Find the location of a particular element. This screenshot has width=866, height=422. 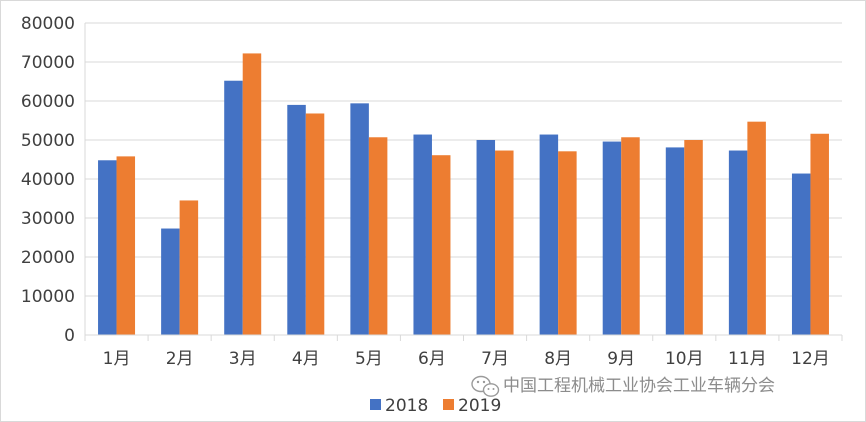

legend: 2018 2019 is located at coordinates (435, 406).